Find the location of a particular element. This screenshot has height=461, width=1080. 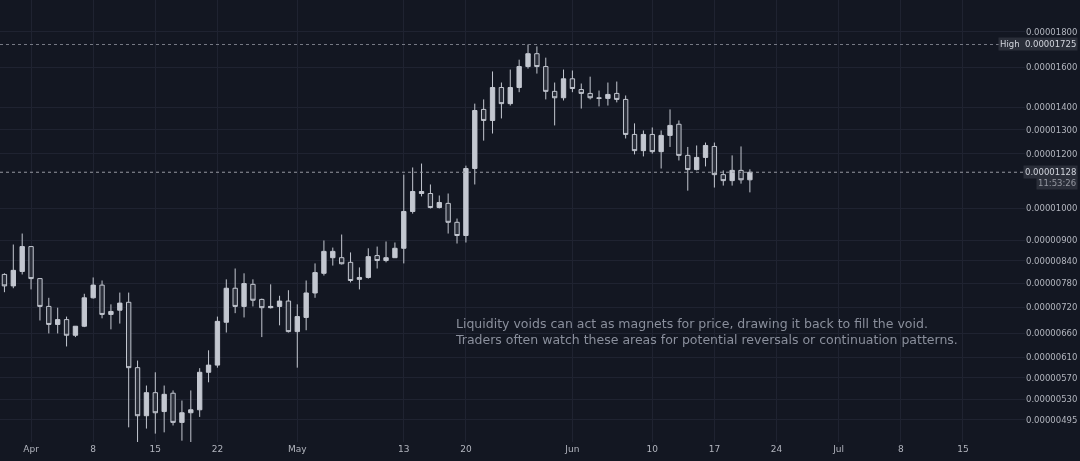

x-tick-label: 17 is located at coordinates (714, 449).